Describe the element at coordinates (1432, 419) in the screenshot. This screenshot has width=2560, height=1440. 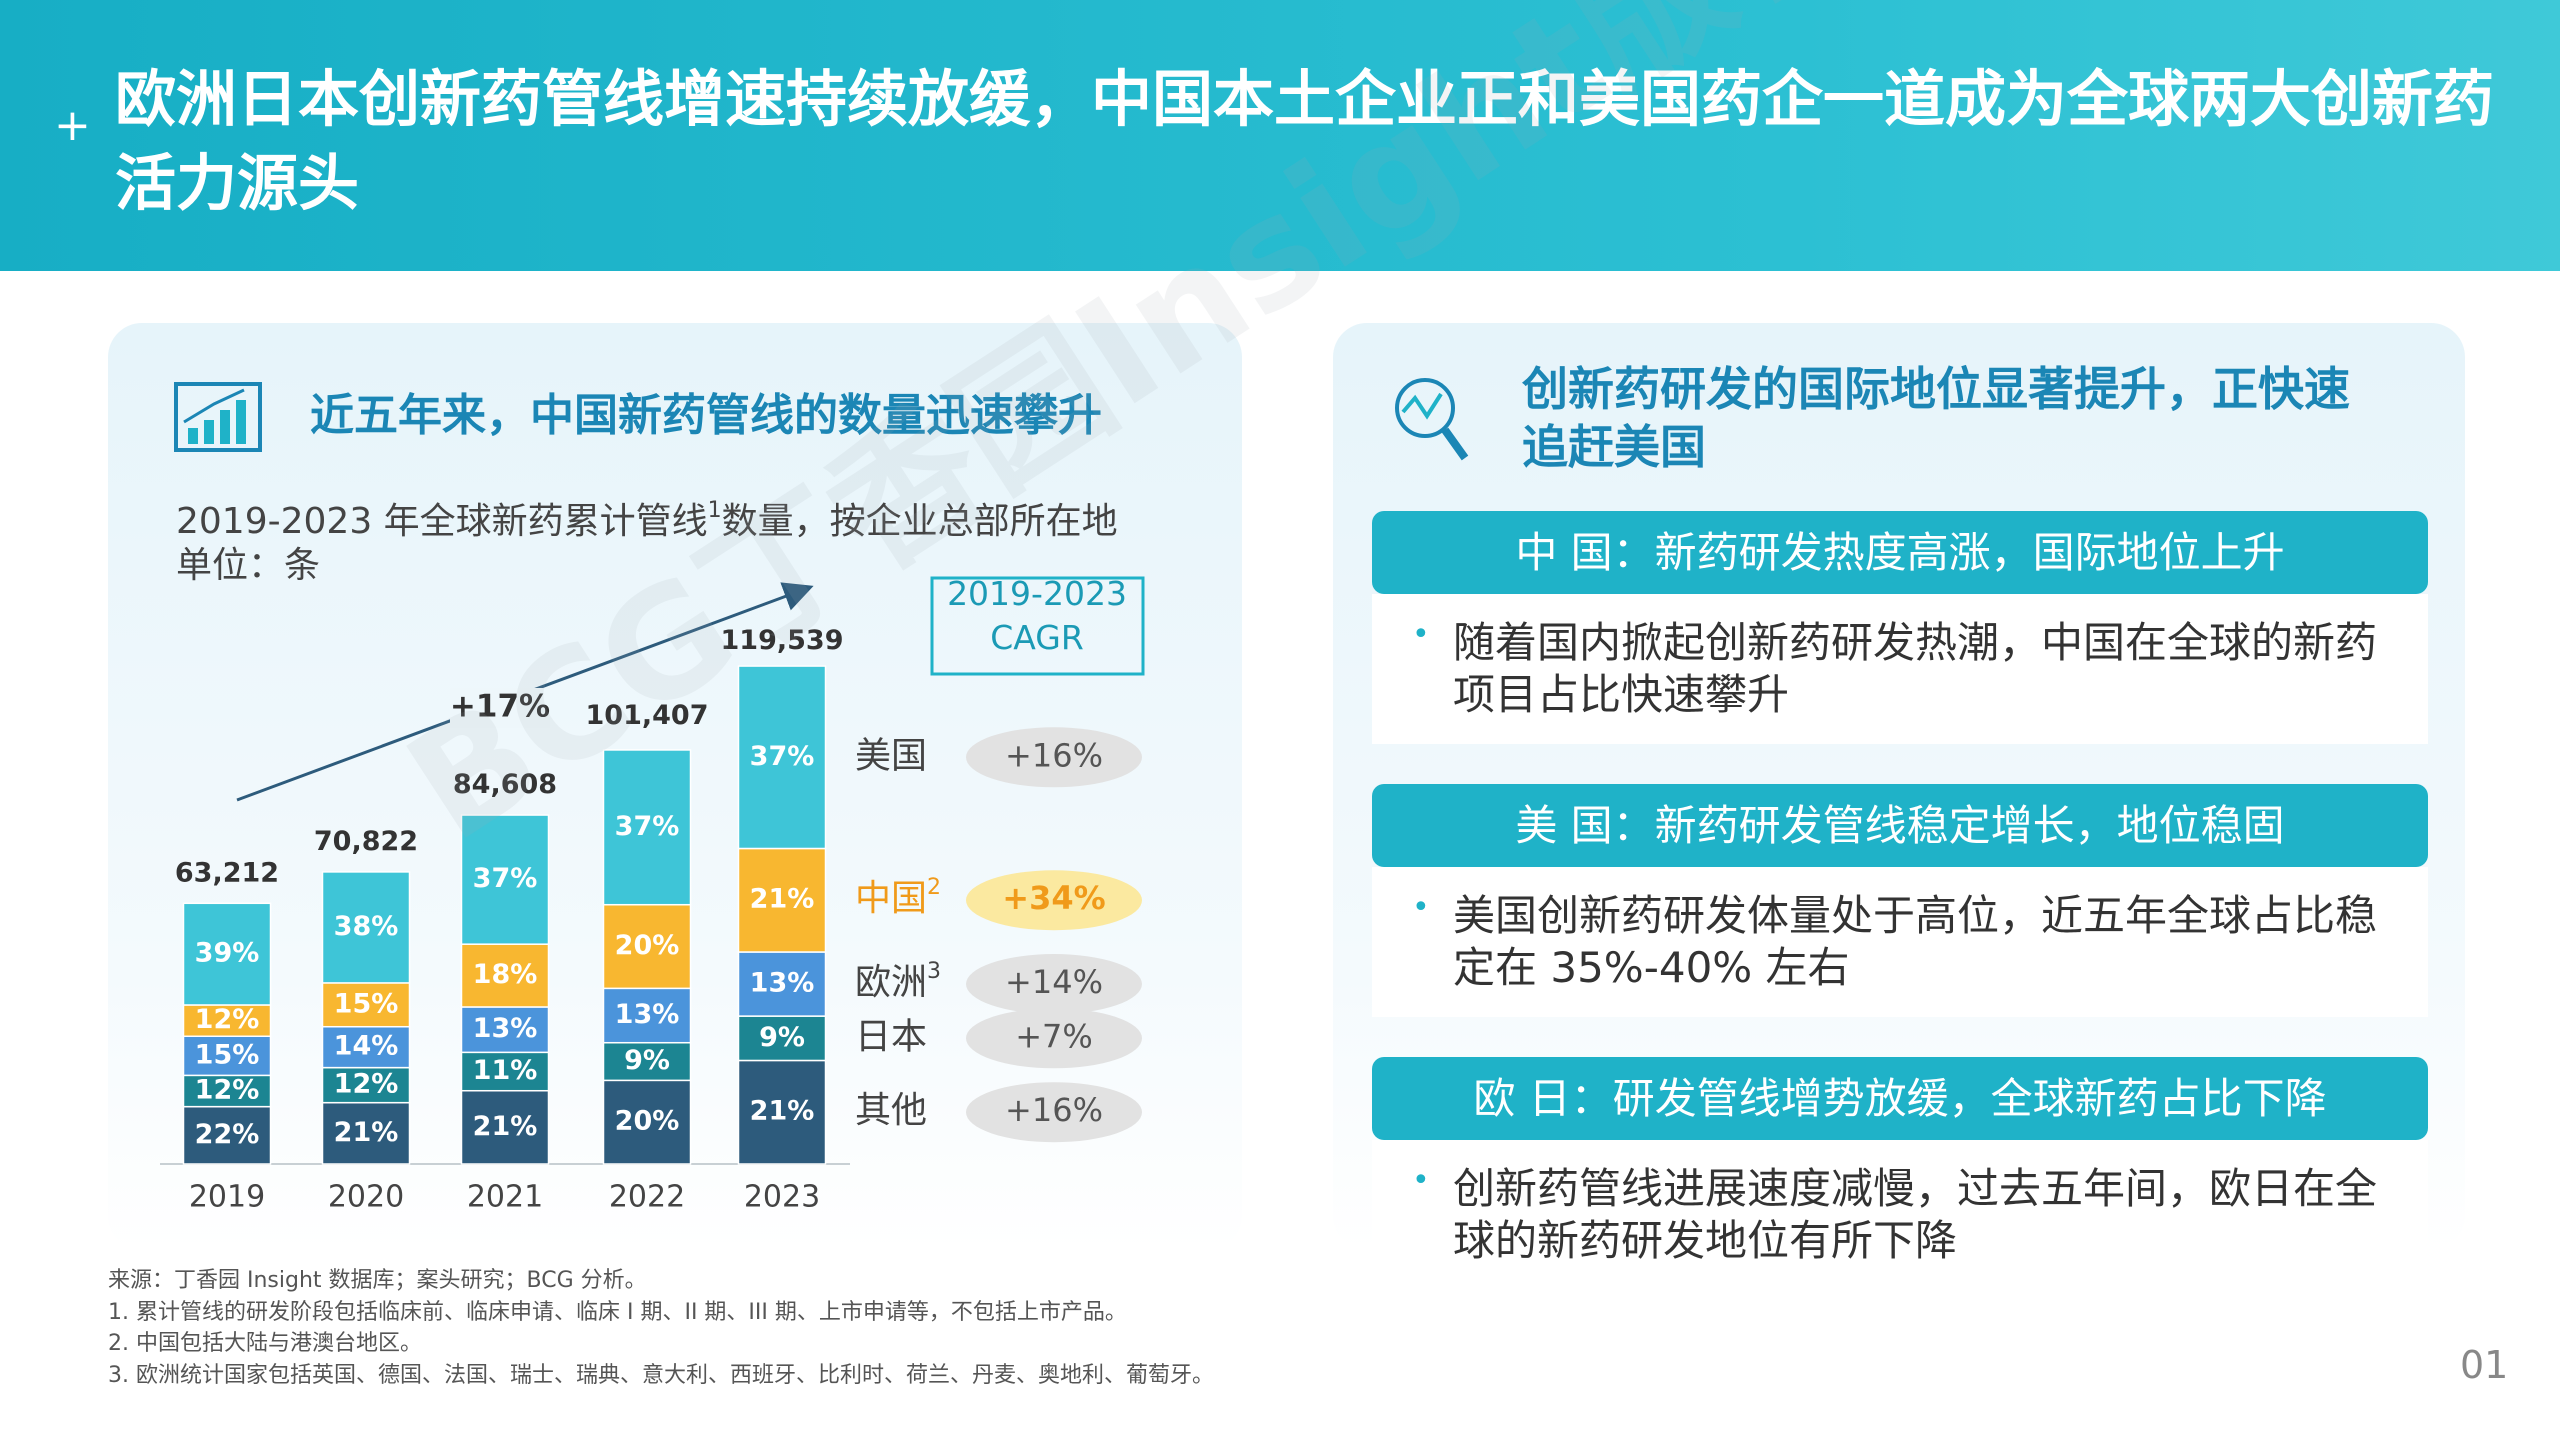
I see `search-icon` at that location.